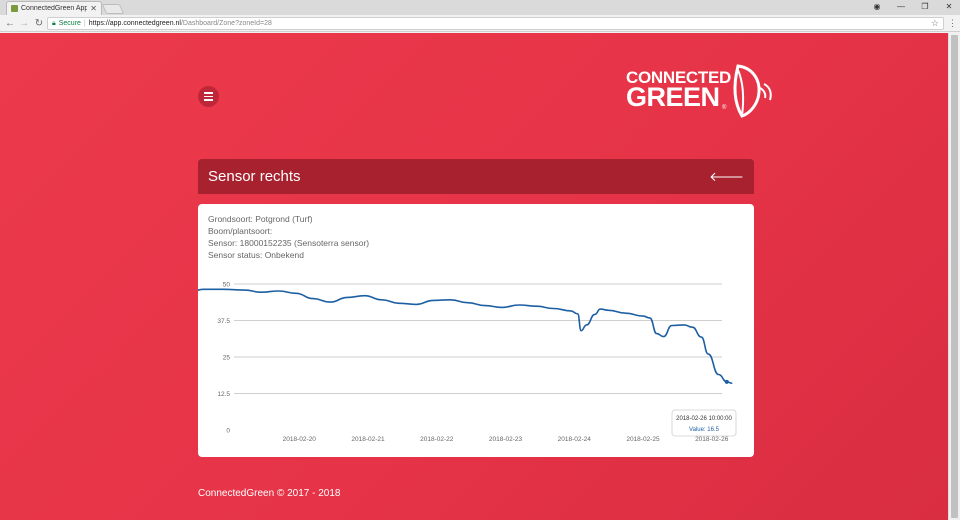 The height and width of the screenshot is (520, 960). I want to click on footer-copyright: ConnectedGreen © 2017 - 2018, so click(269, 493).